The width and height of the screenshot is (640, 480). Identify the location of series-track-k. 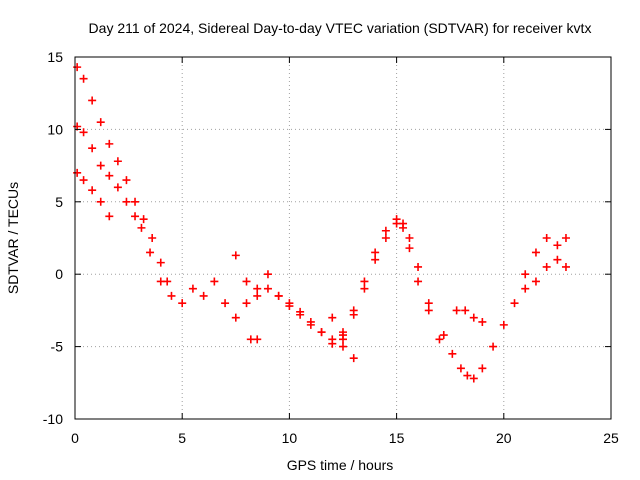
(469, 316).